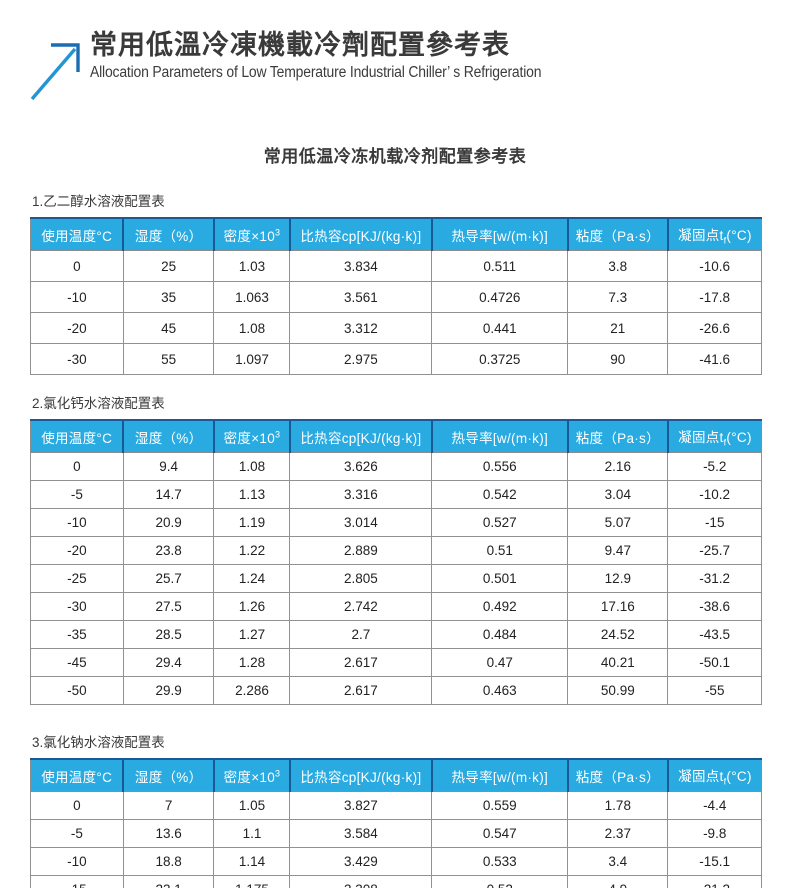  Describe the element at coordinates (168, 662) in the screenshot. I see `table-cell: 29.4` at that location.